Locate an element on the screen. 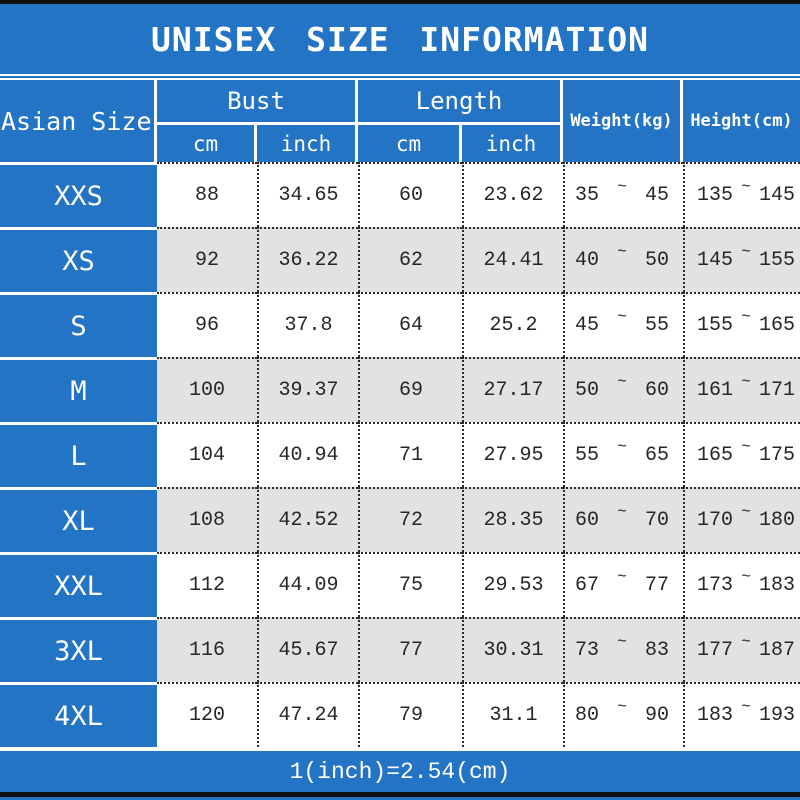 The height and width of the screenshot is (800, 800). weight-range-cell: 67 ~ 77 is located at coordinates (623, 584).